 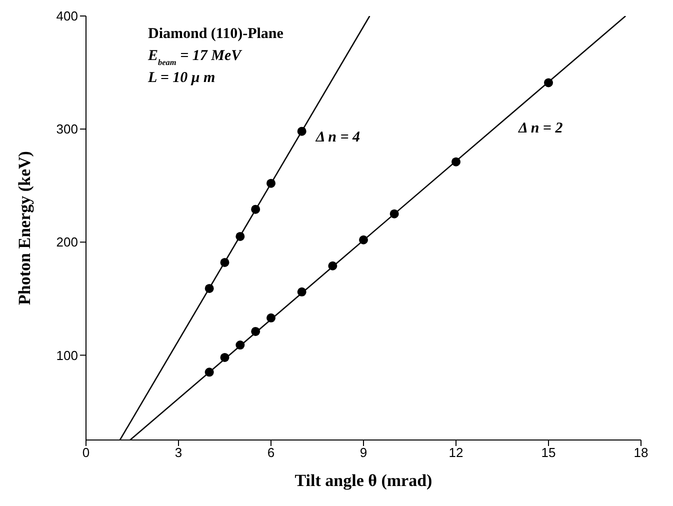 What do you see at coordinates (271, 452) in the screenshot?
I see `x-tick-label: 6` at bounding box center [271, 452].